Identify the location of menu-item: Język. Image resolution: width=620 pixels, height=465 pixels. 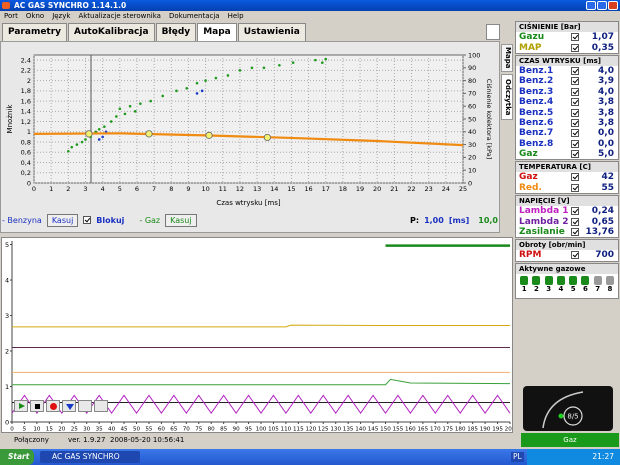
(61, 16).